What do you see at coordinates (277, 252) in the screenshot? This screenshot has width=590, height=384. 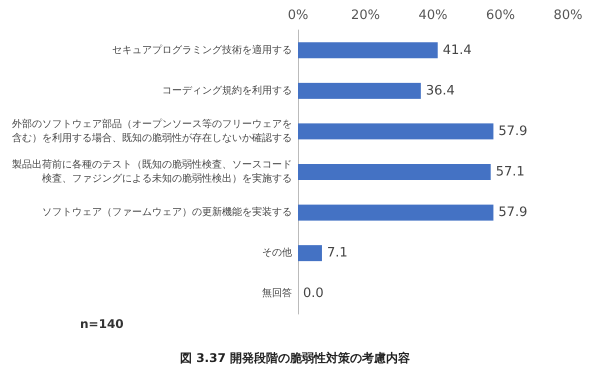 I see `y-tick-label: その他` at bounding box center [277, 252].